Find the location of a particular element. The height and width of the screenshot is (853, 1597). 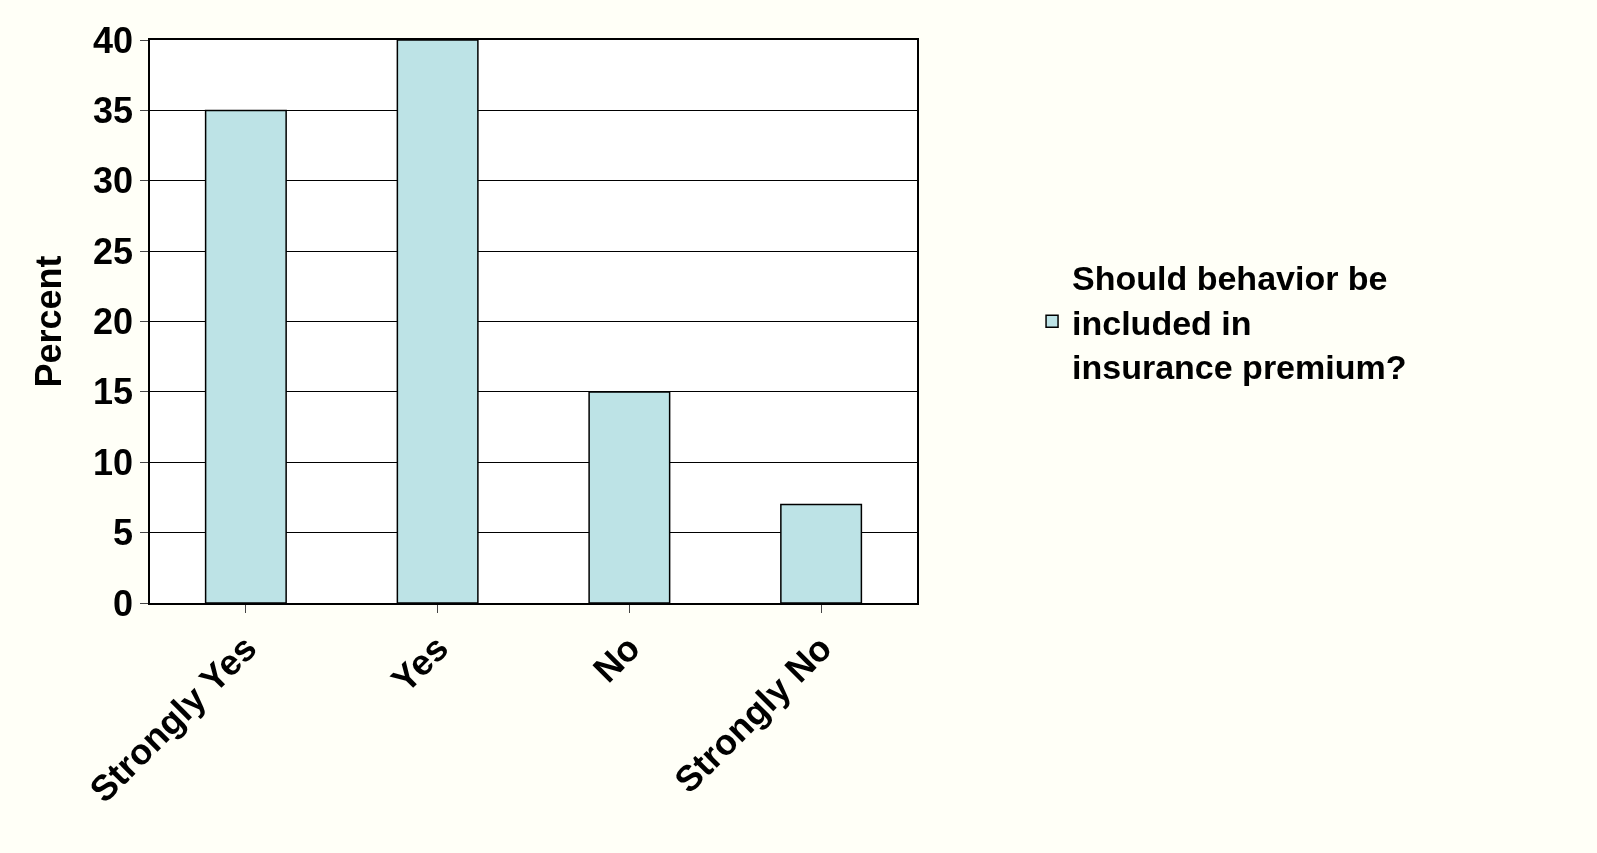

y-tick-label: 30 is located at coordinates (113, 181).